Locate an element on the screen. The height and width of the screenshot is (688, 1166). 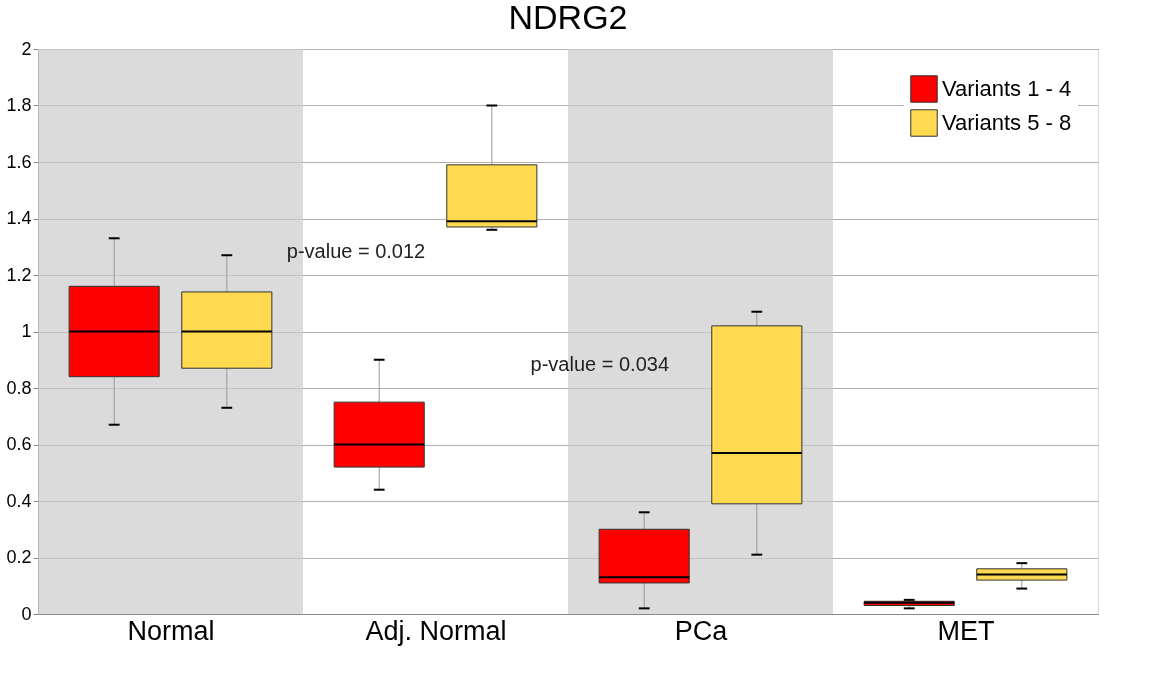
y-tick-label: 1.4 is located at coordinates (19, 218).